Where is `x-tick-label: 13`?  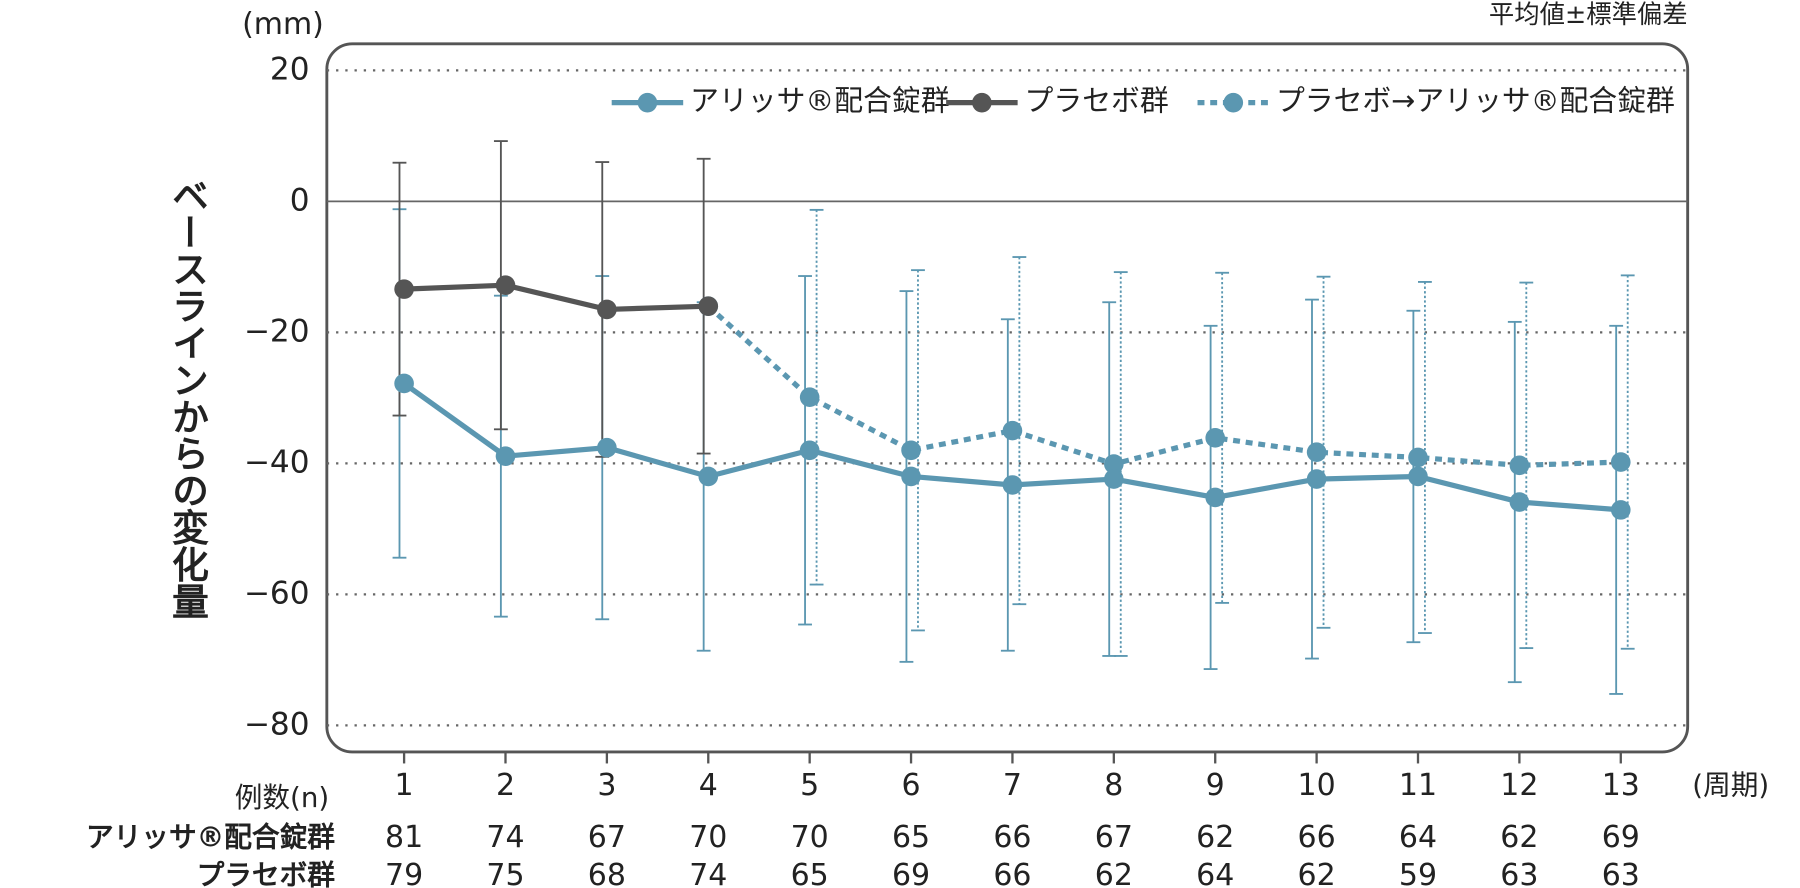 x-tick-label: 13 is located at coordinates (1621, 785).